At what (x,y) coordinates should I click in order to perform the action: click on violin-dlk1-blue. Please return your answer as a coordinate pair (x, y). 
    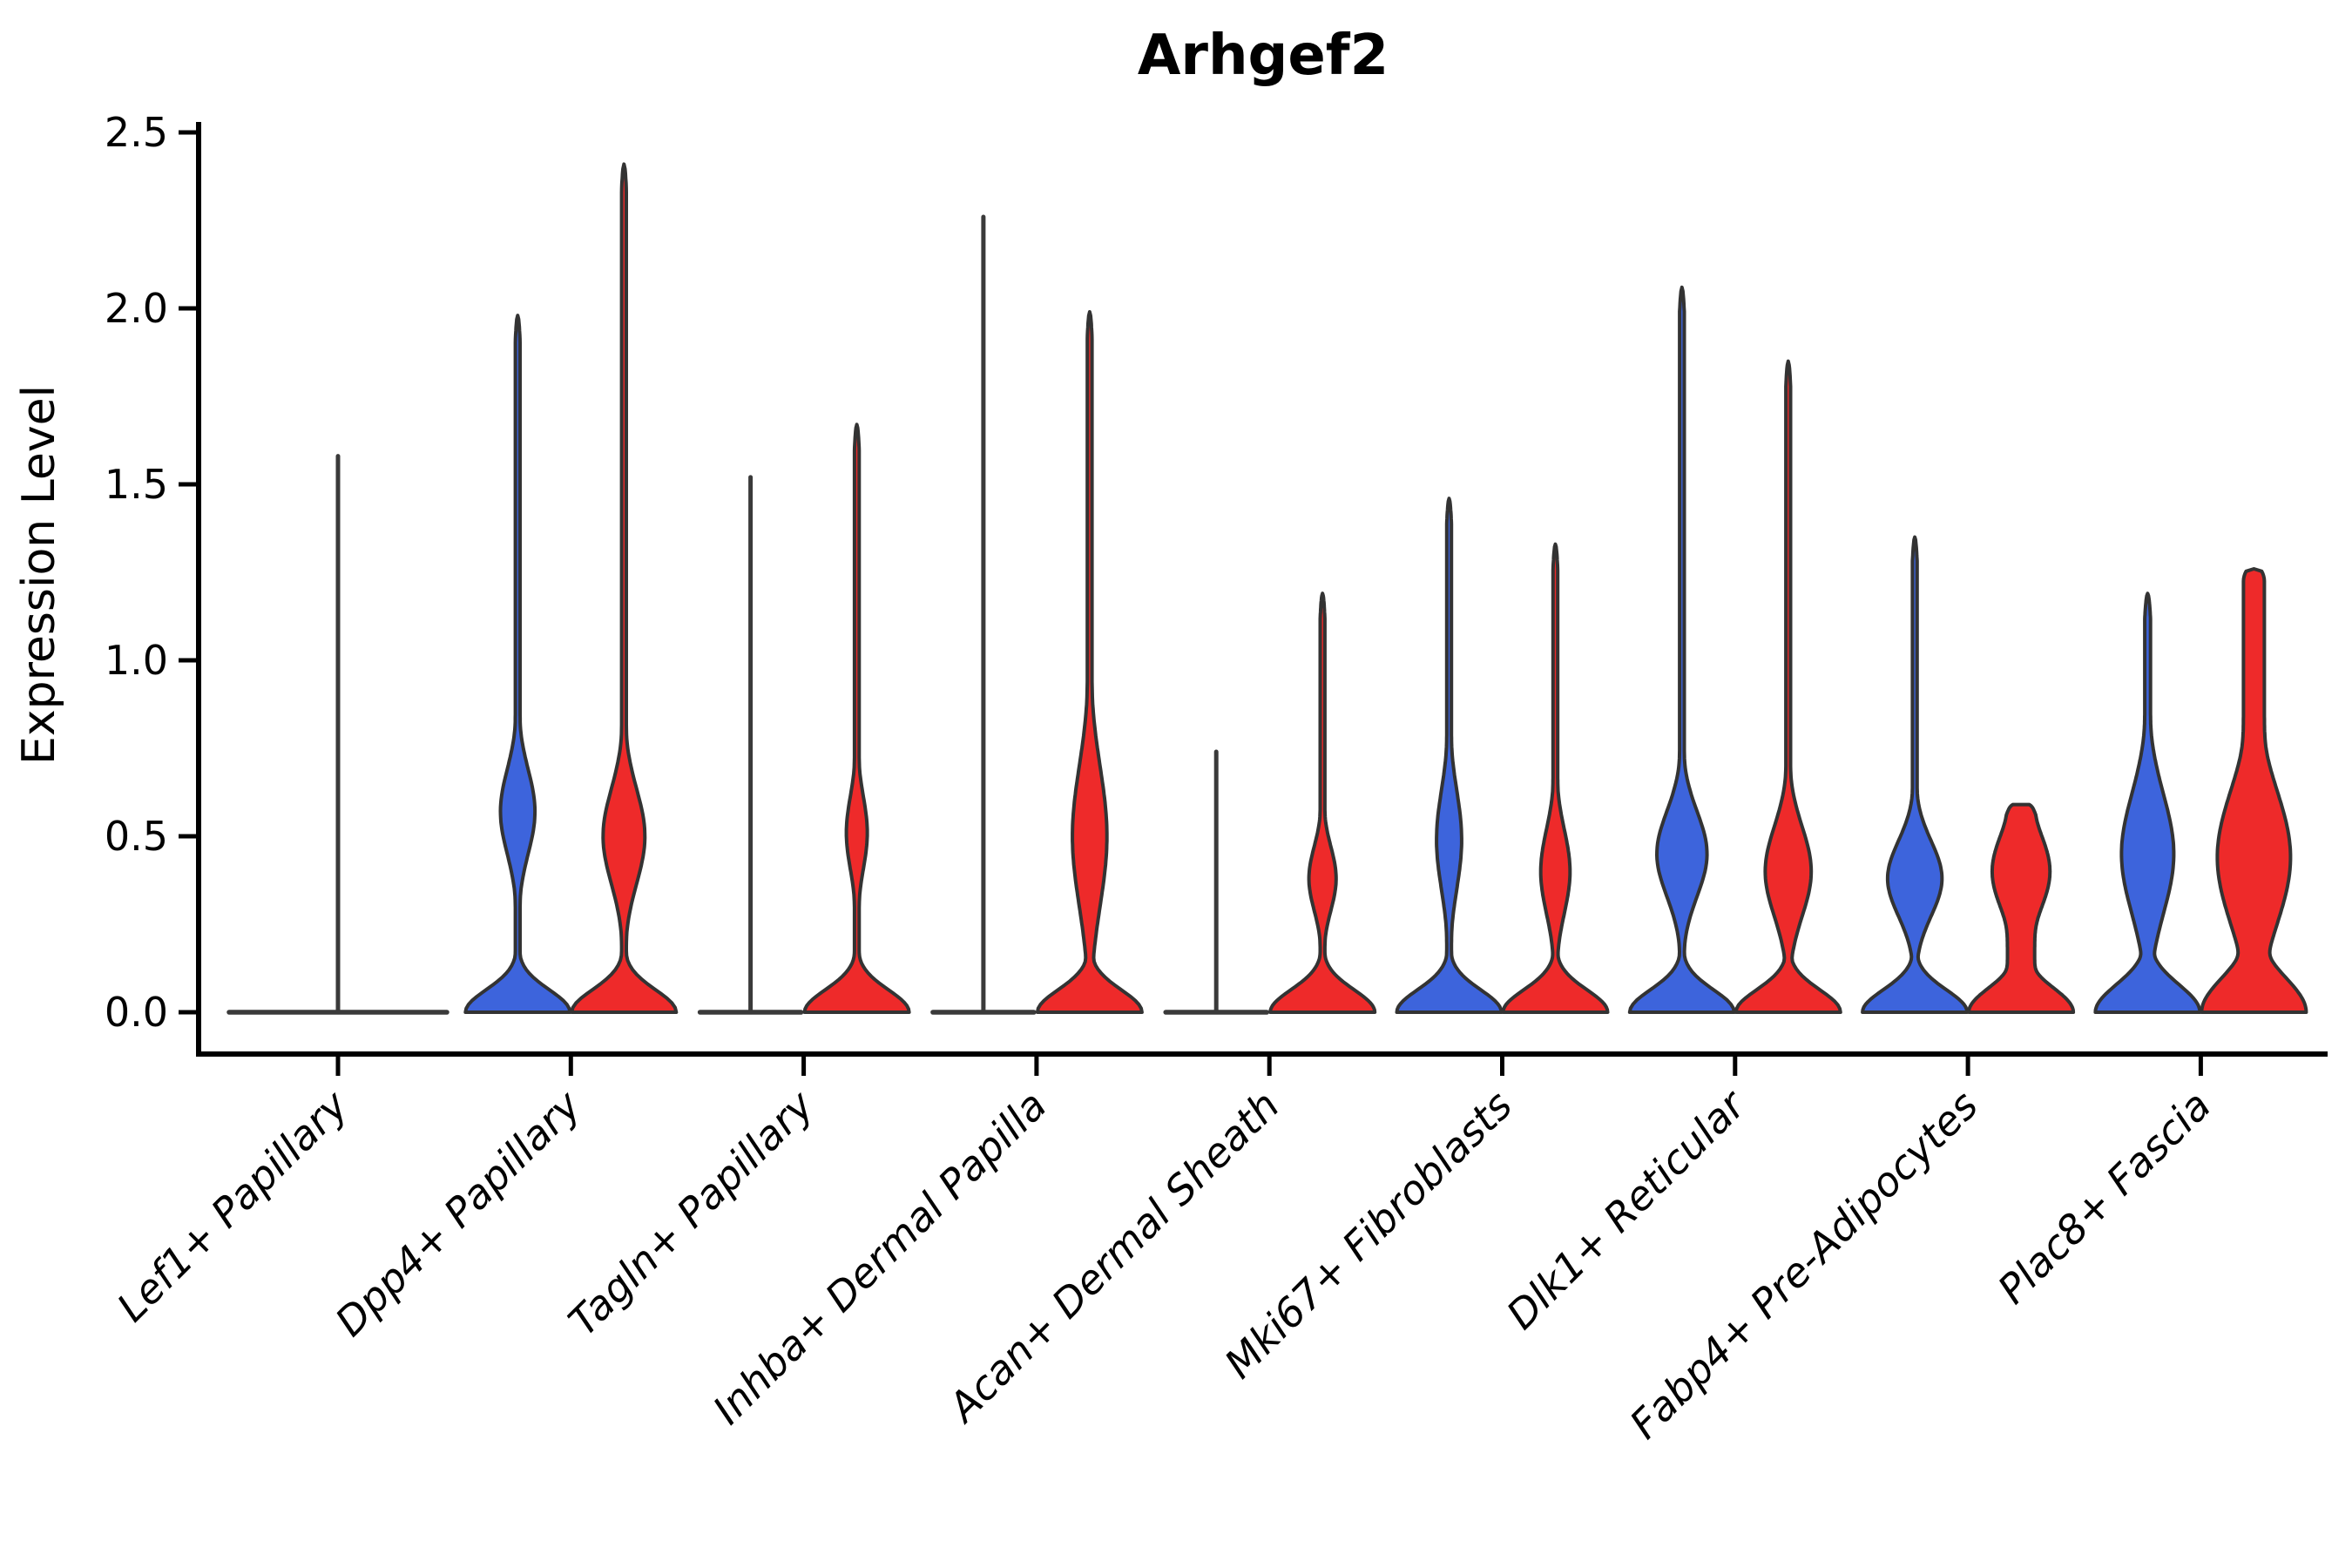
    Looking at the image, I should click on (1681, 649).